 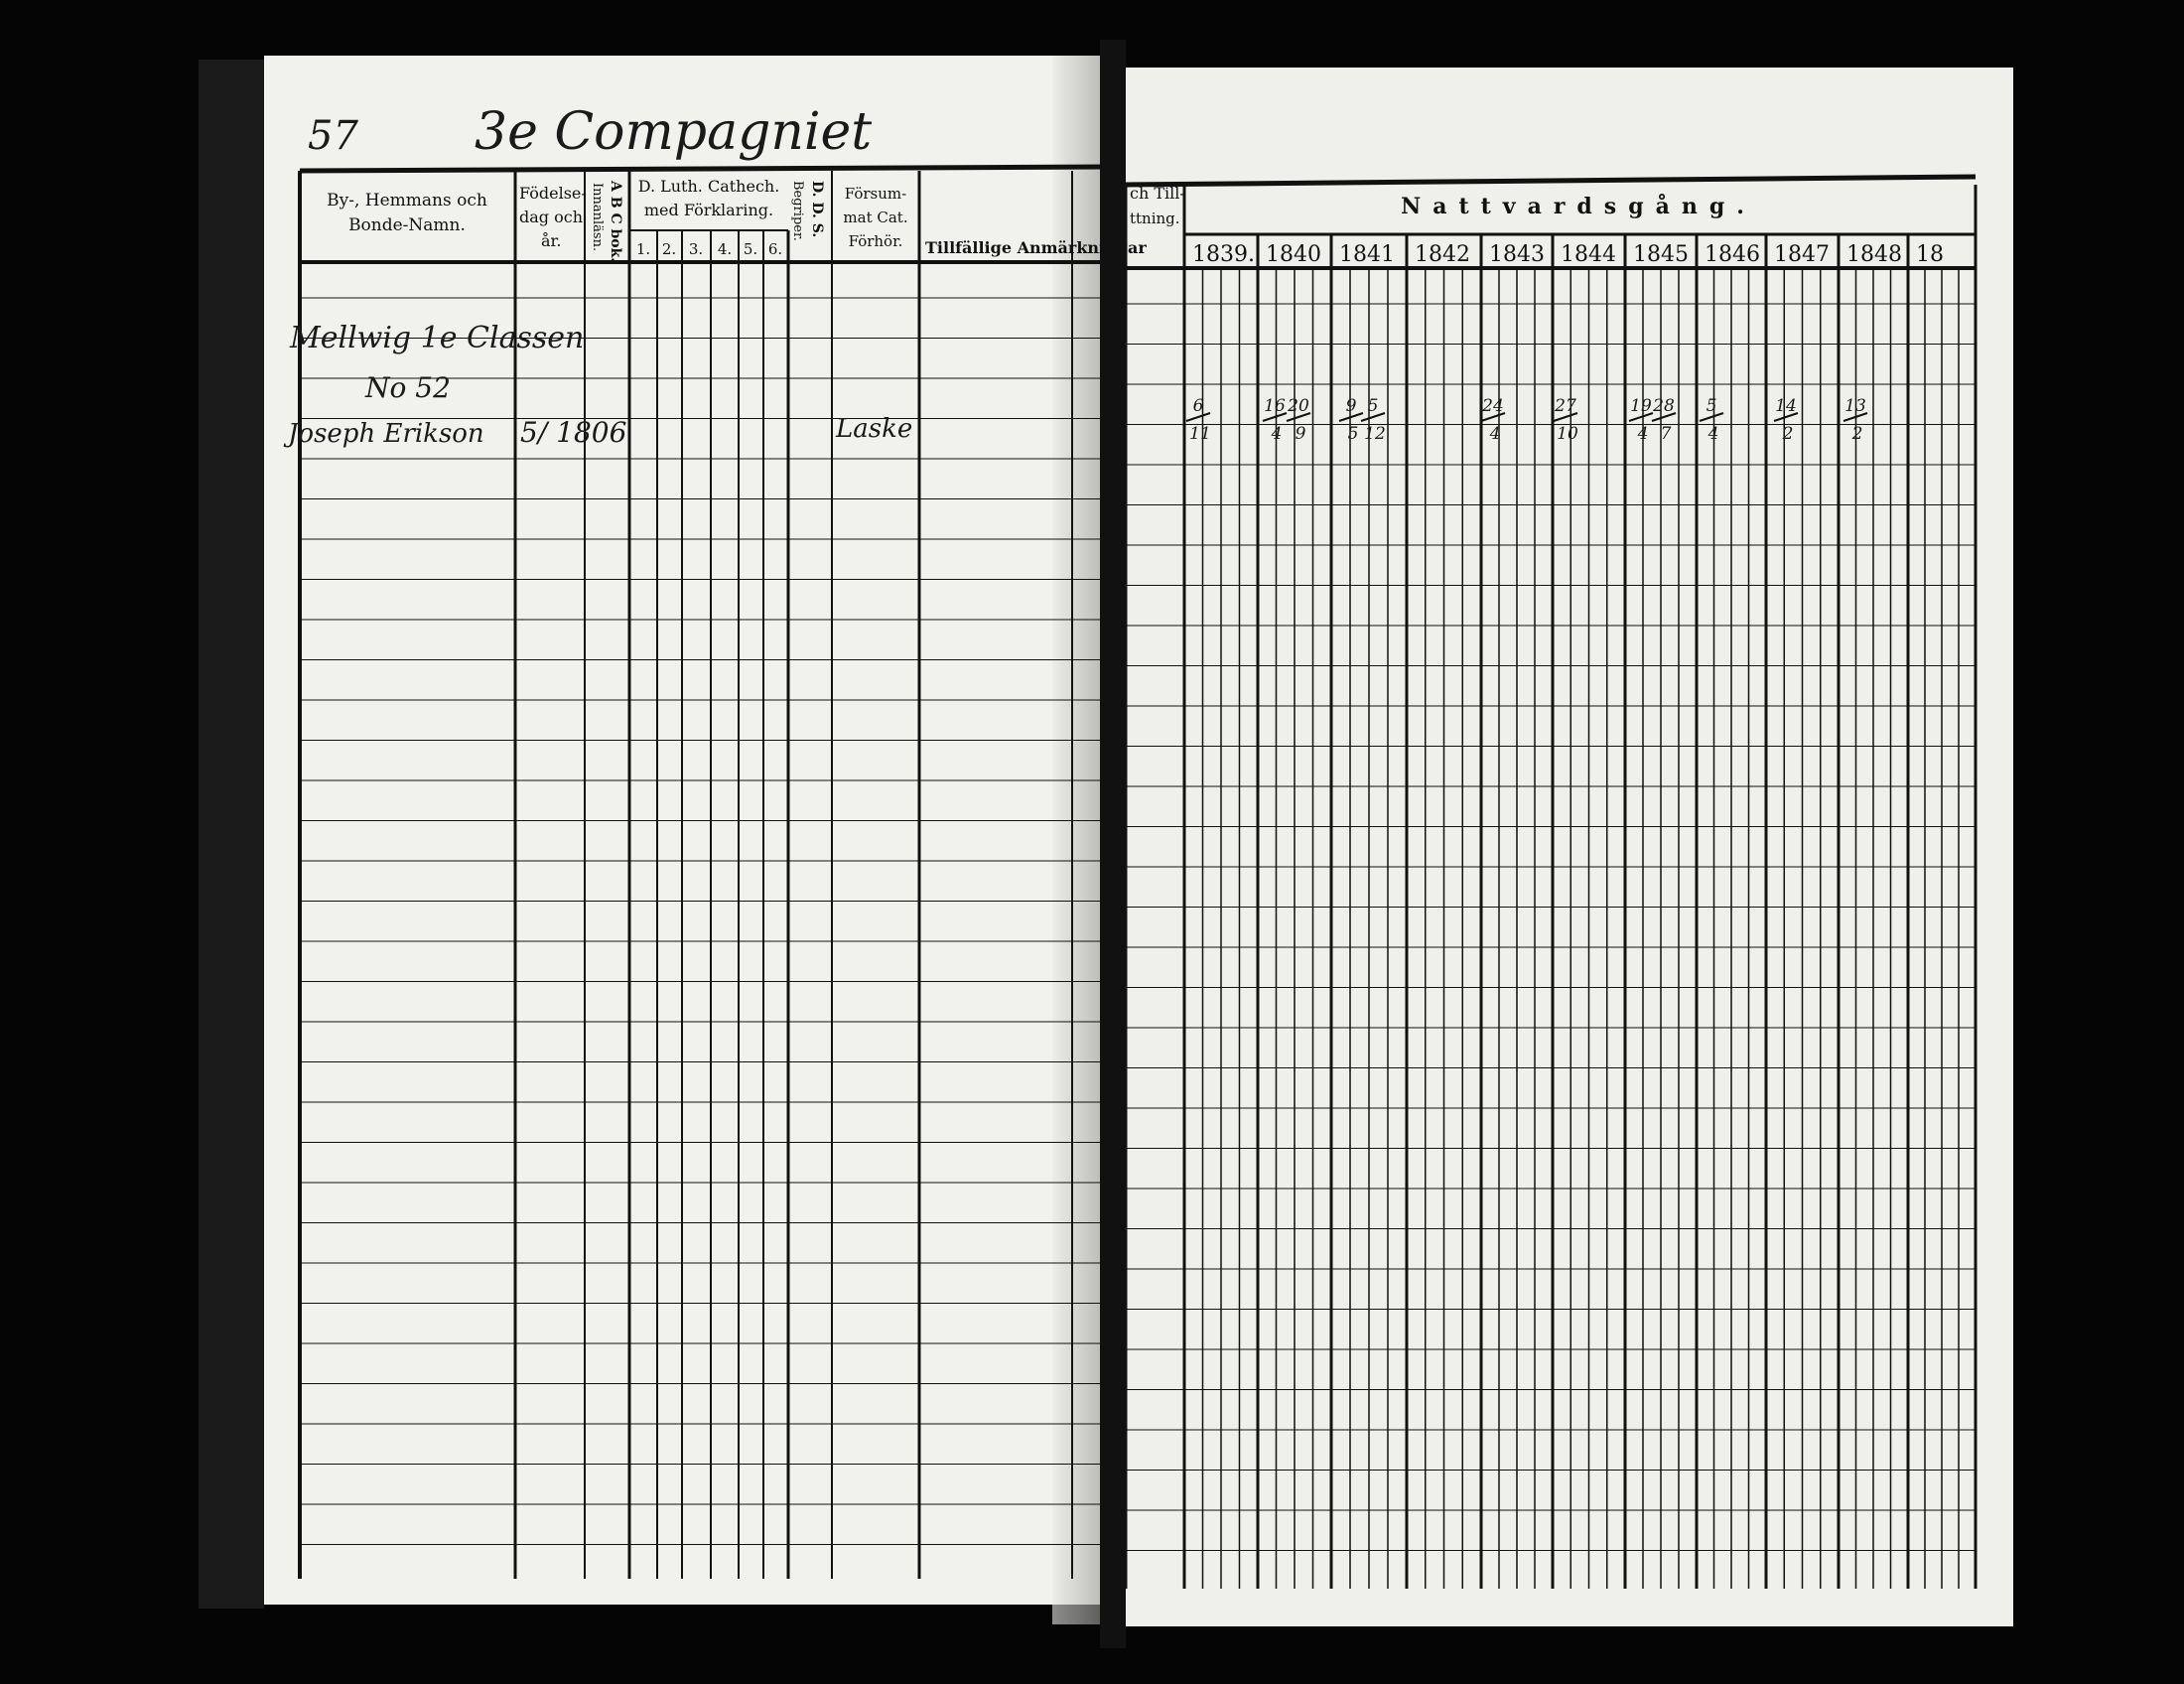 I want to click on communion-date-day: 9, so click(x=1351, y=406).